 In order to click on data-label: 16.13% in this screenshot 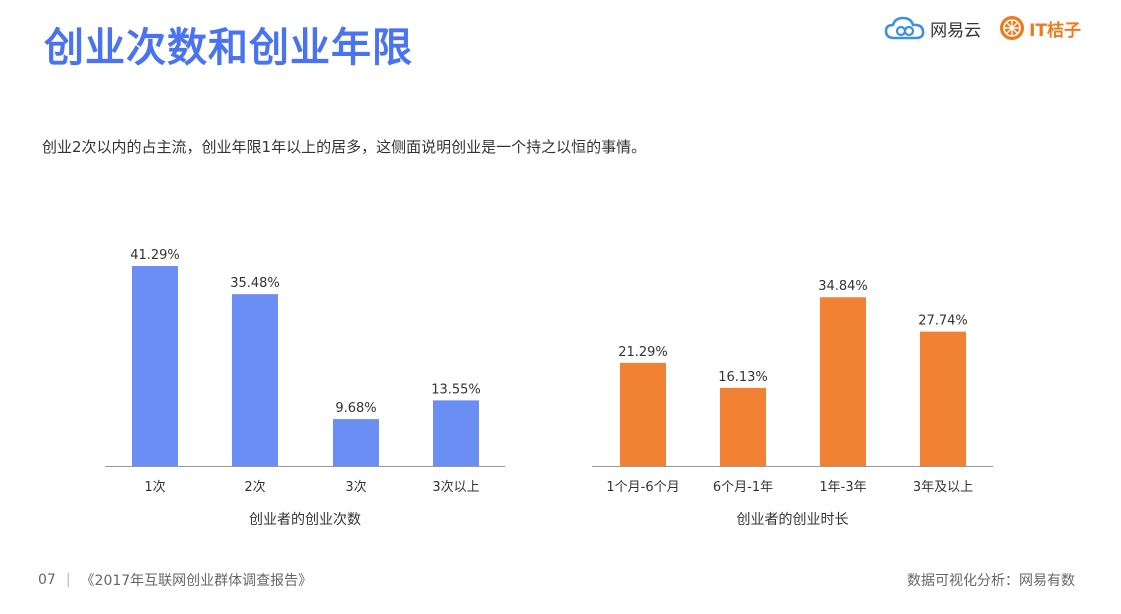, I will do `click(743, 377)`.